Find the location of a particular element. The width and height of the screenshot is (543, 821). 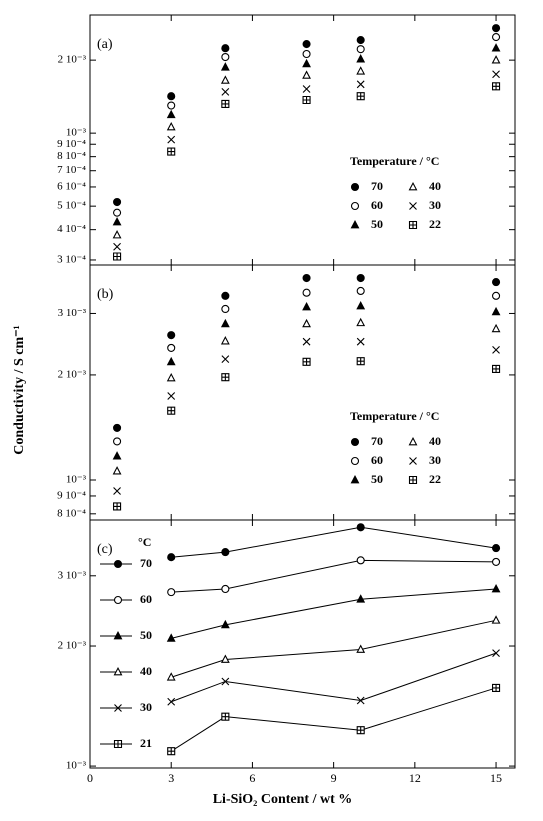

legend-label: 21 is located at coordinates (146, 743).